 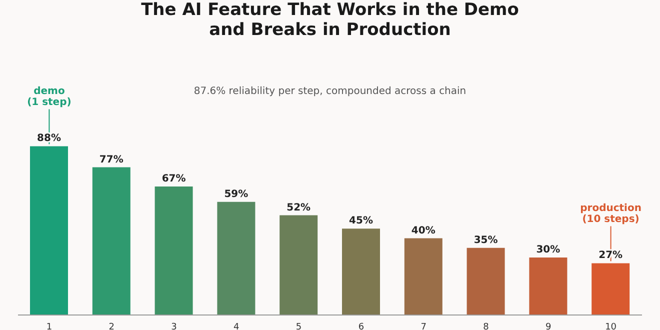 I want to click on x-tick-label: 1, so click(x=49, y=326).